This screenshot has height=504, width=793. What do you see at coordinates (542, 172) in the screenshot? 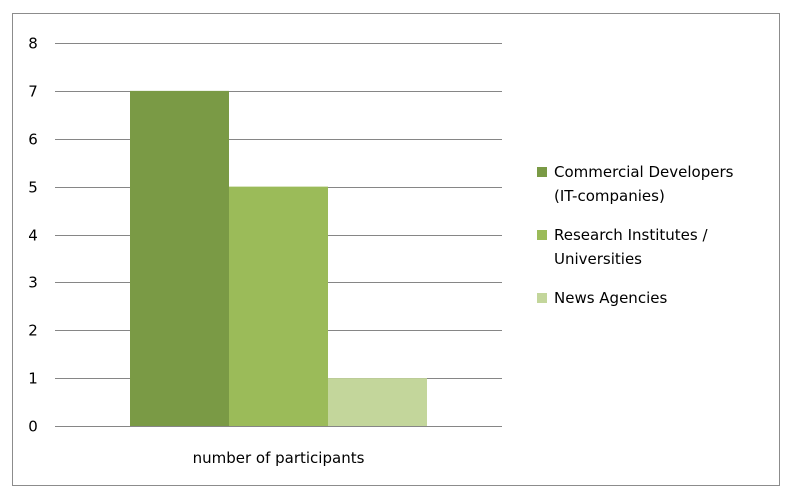
I see `legend-swatch-commercial` at bounding box center [542, 172].